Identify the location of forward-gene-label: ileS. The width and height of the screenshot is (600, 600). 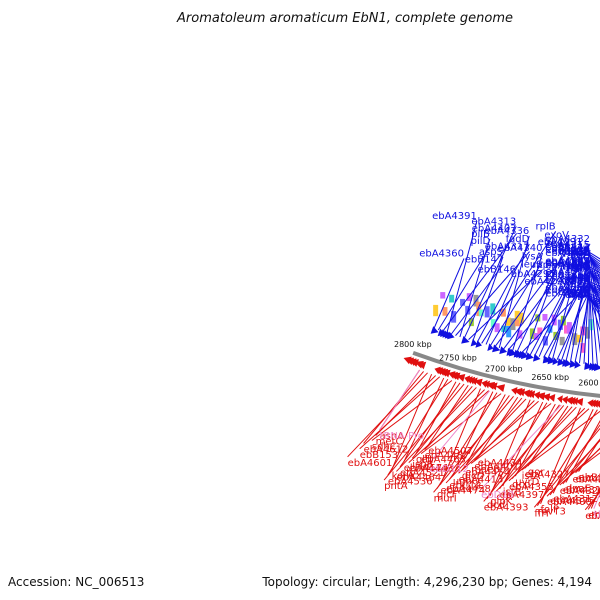
(581, 252).